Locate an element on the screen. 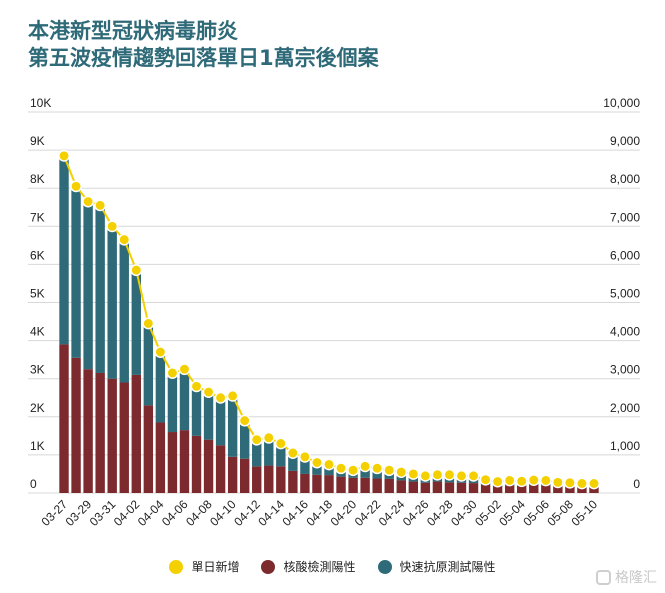 This screenshot has width=665, height=593. x-tick-label: 04-06 is located at coordinates (175, 513).